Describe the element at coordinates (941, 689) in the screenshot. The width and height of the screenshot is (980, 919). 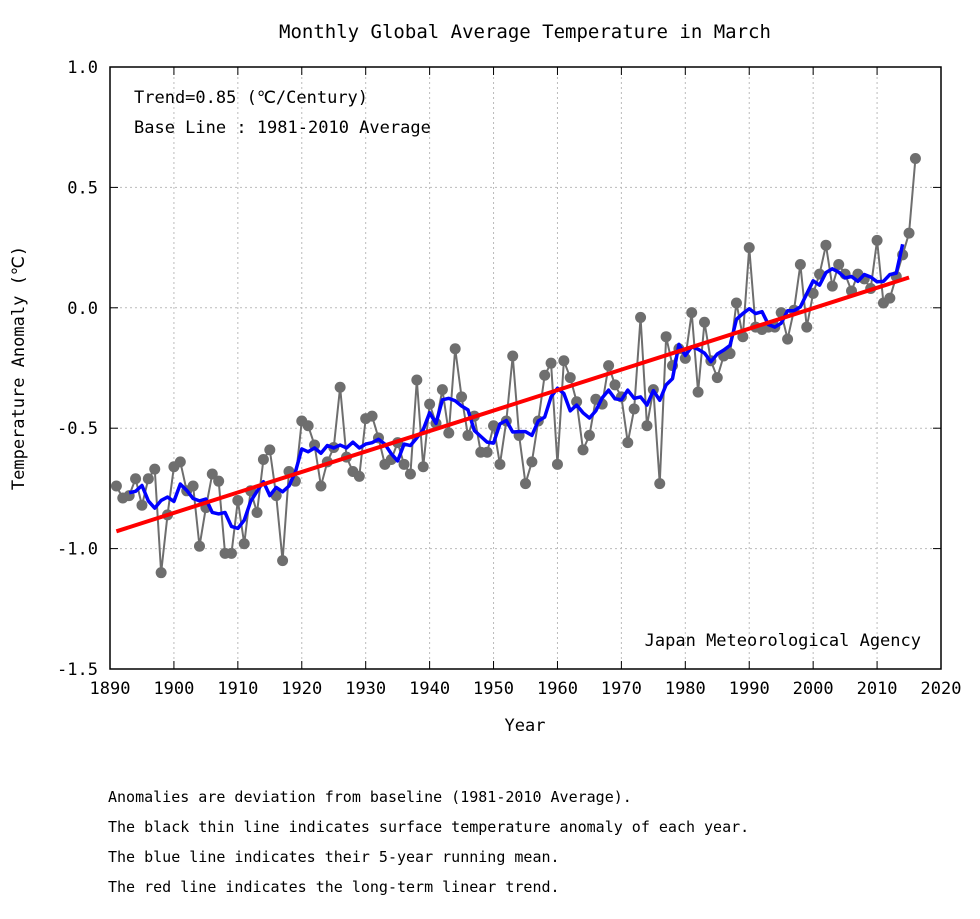
I see `x-tick-label: 2020` at that location.